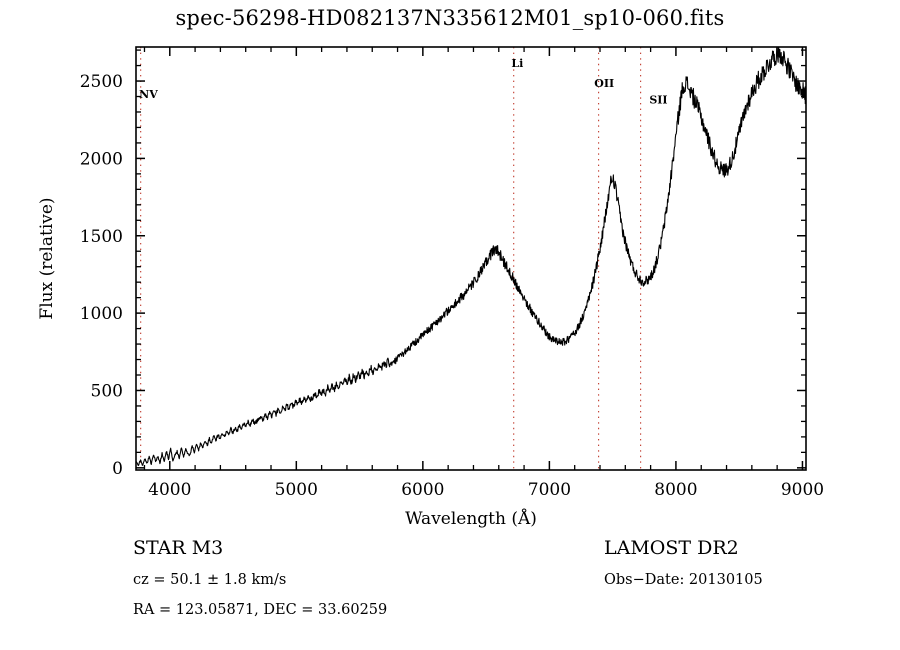  Describe the element at coordinates (169, 490) in the screenshot. I see `xtick-label: 4000` at that location.